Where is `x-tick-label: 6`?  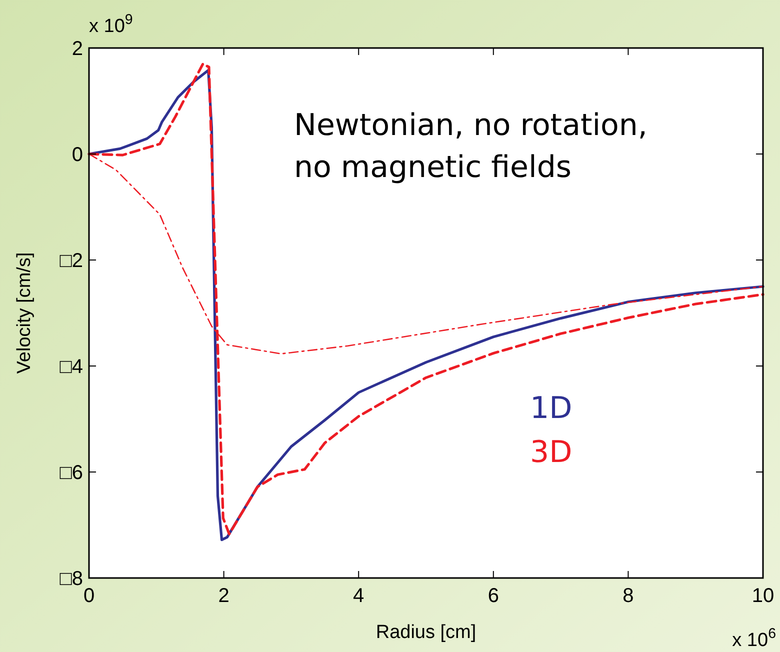
x-tick-label: 6 is located at coordinates (493, 596).